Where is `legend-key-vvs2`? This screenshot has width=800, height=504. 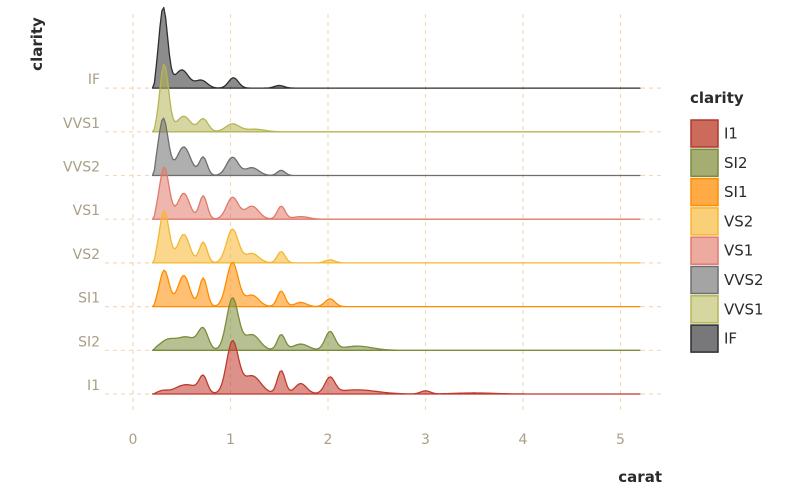
legend-key-vvs2 is located at coordinates (704, 280).